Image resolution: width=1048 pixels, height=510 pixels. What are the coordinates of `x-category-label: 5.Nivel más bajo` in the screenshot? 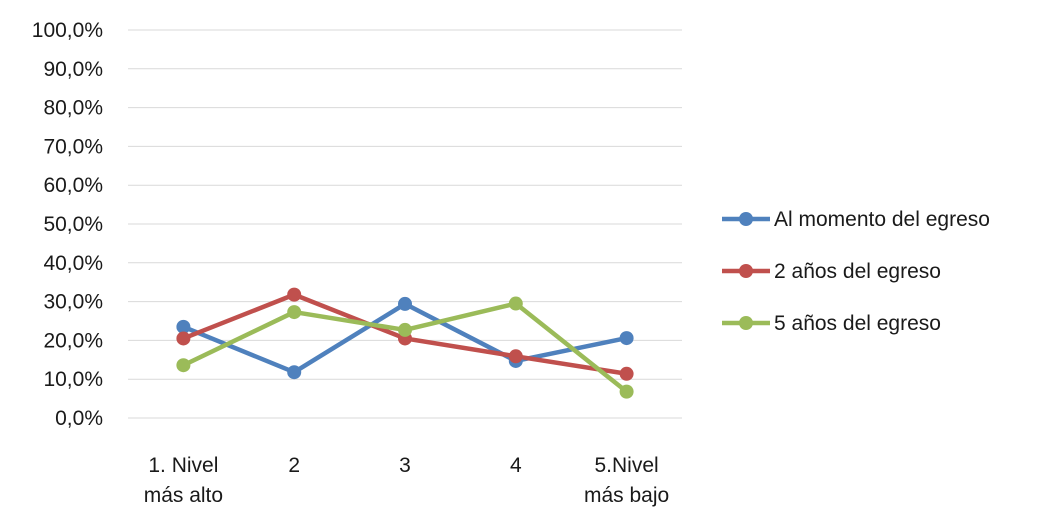 It's located at (626, 480).